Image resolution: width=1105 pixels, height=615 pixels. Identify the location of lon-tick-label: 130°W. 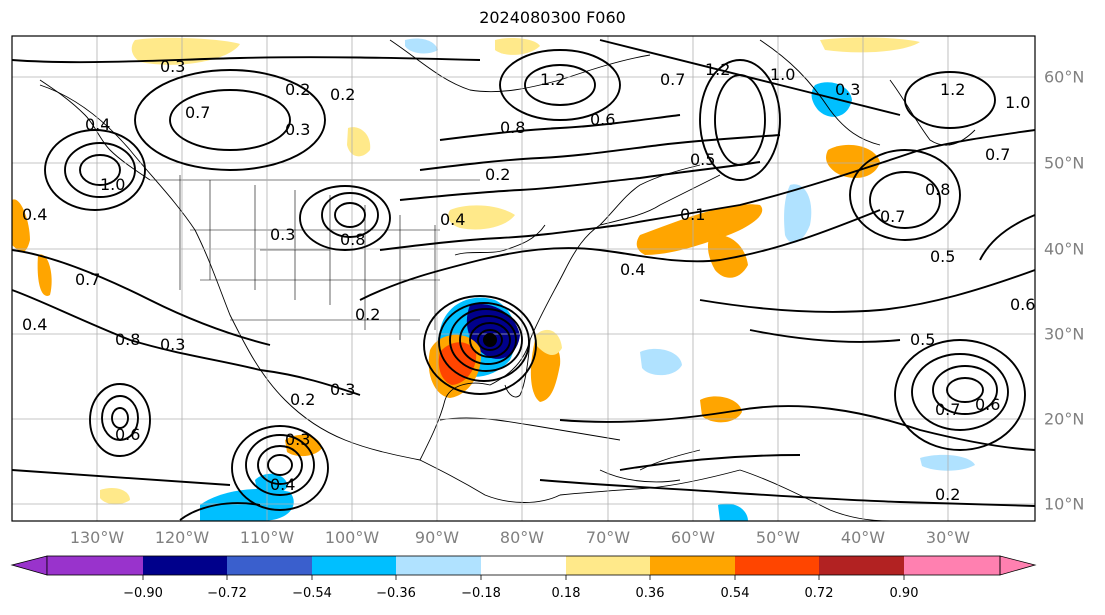
(97, 537).